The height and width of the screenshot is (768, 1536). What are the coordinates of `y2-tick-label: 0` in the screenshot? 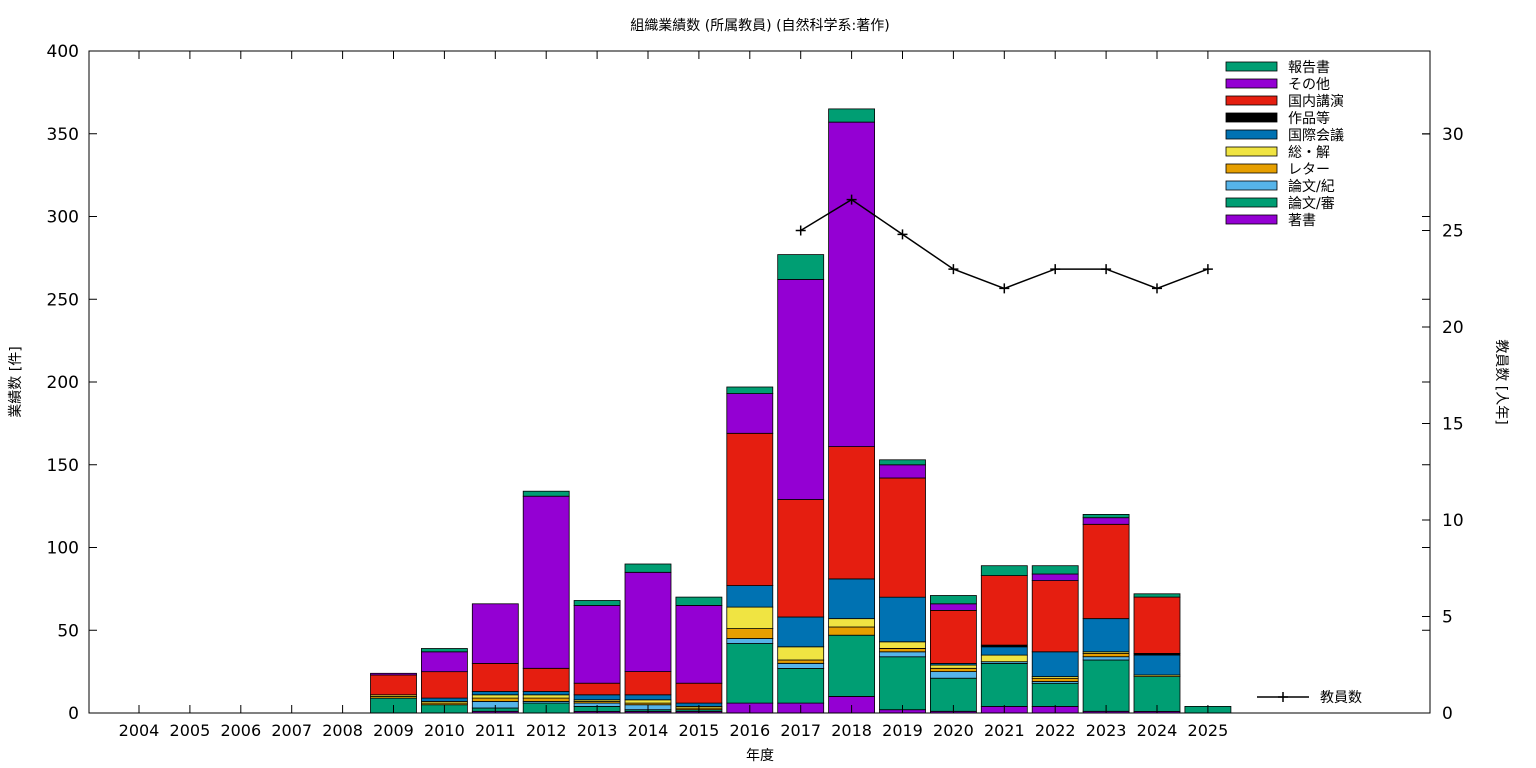 It's located at (1447, 714).